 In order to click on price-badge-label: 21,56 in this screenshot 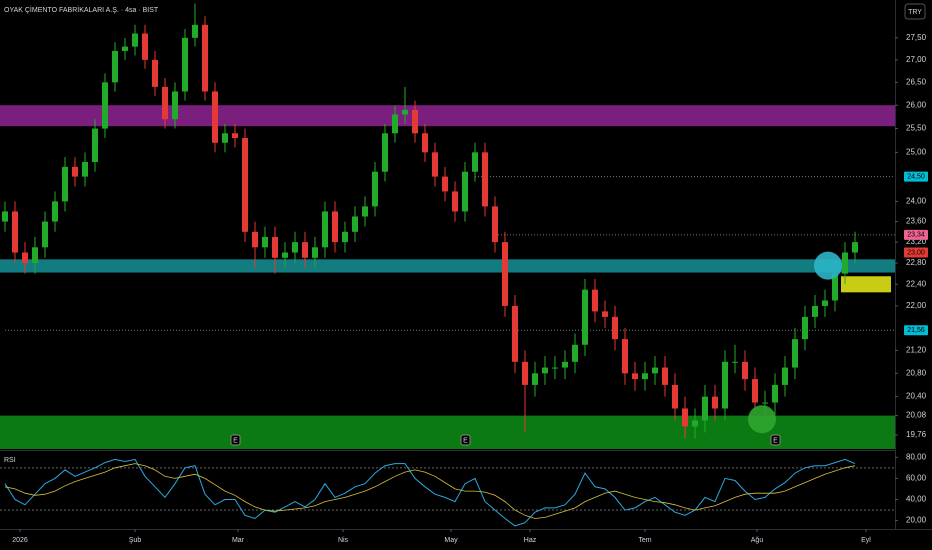, I will do `click(916, 330)`.